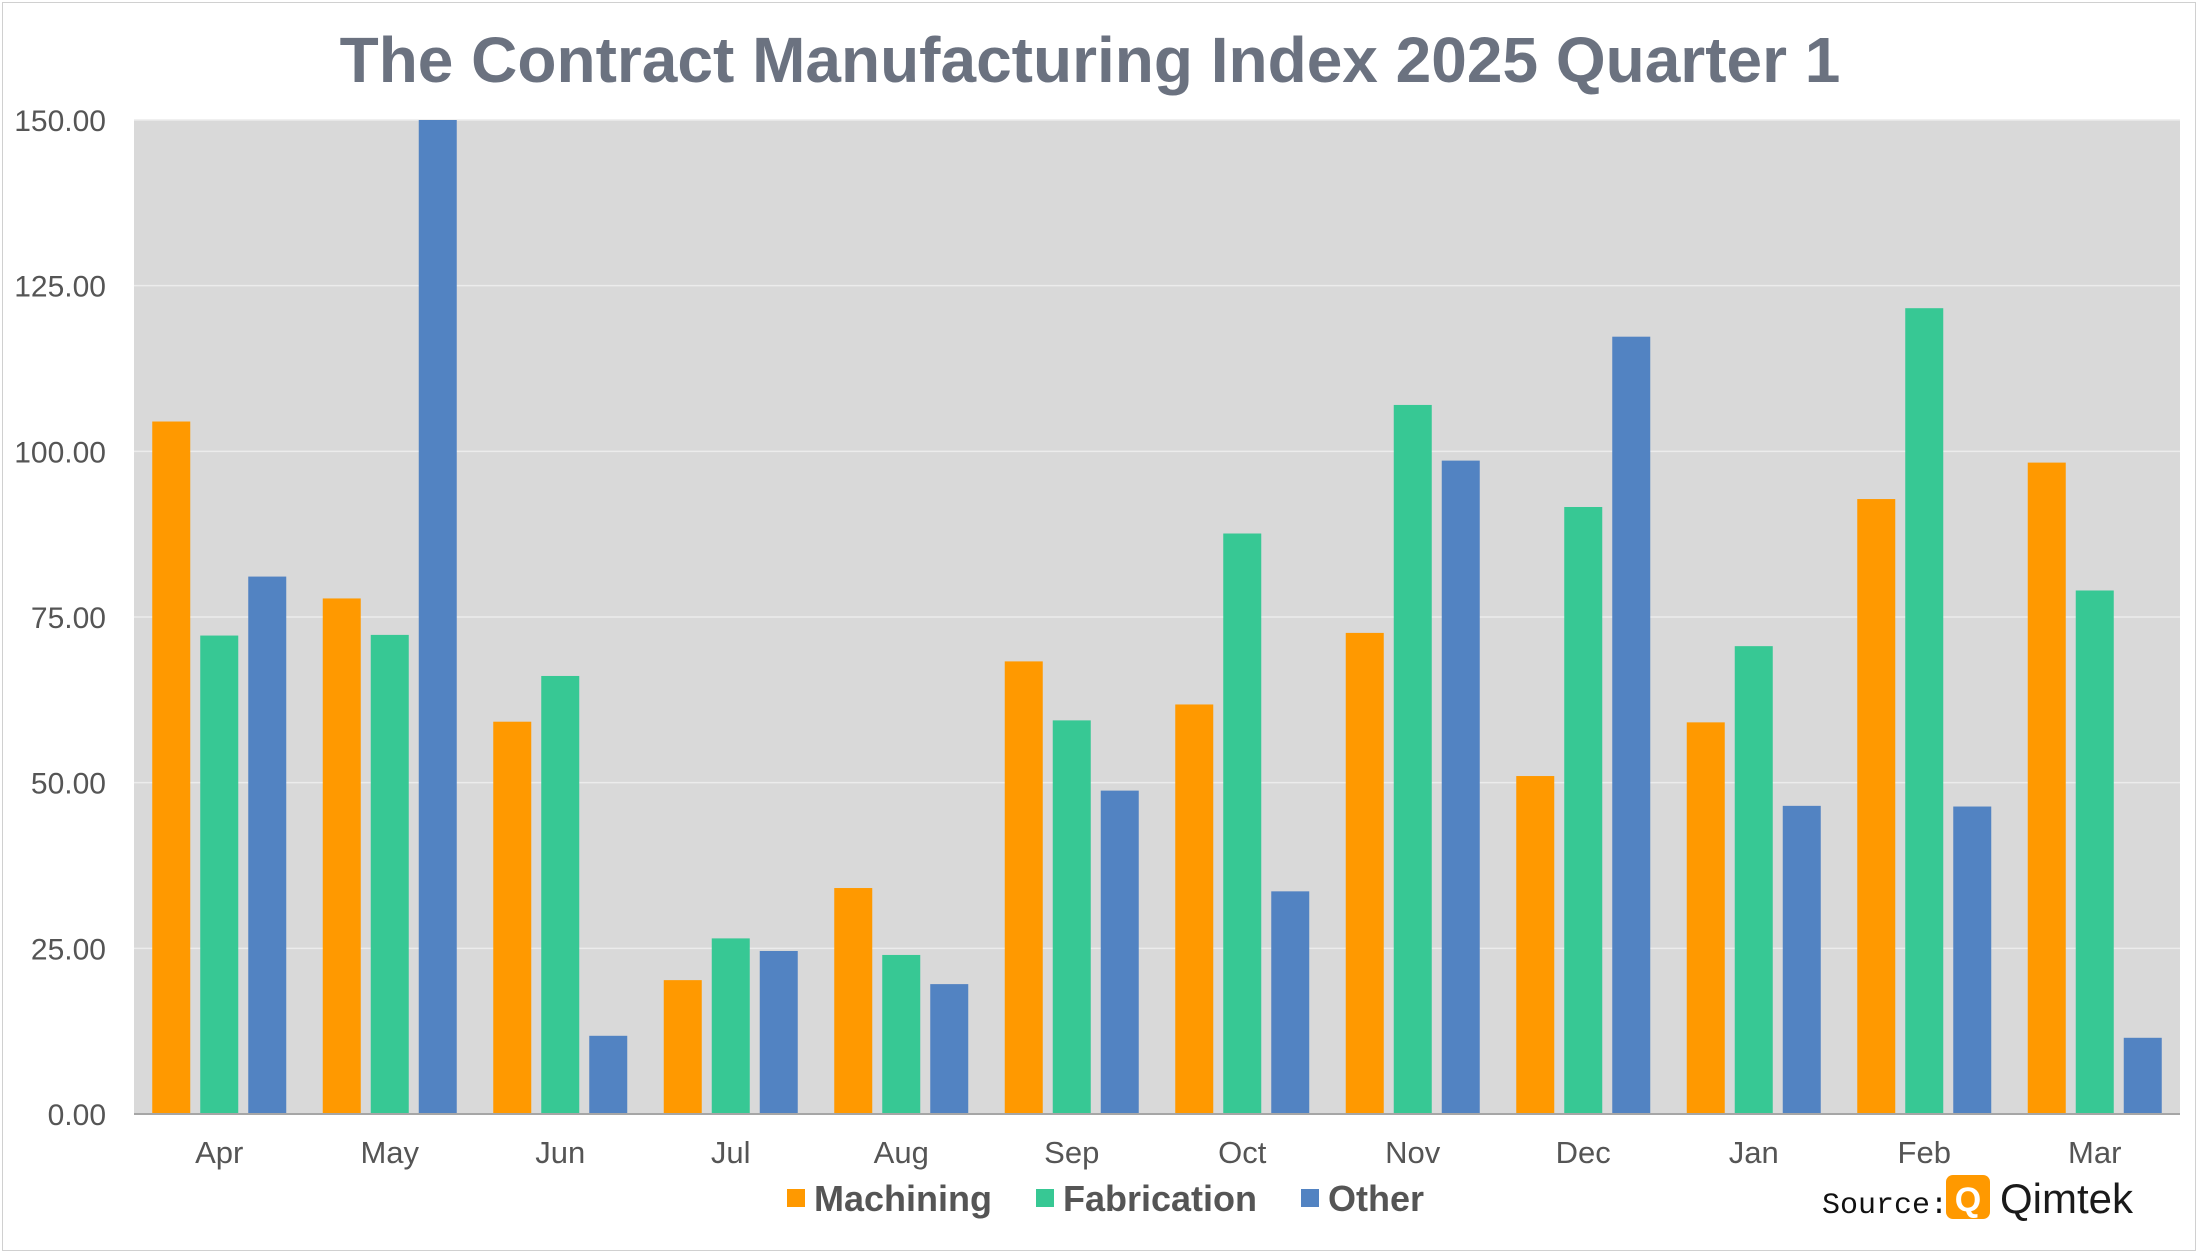  I want to click on legend: Machining Fabrication Other, so click(1105, 1198).